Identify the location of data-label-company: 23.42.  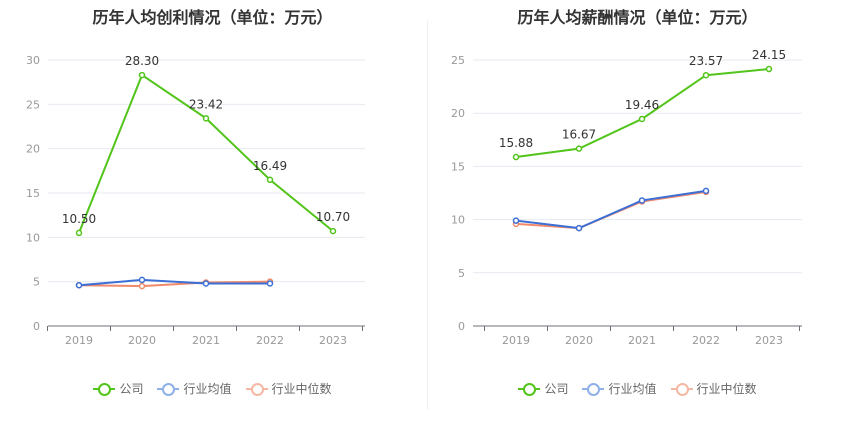
(206, 104).